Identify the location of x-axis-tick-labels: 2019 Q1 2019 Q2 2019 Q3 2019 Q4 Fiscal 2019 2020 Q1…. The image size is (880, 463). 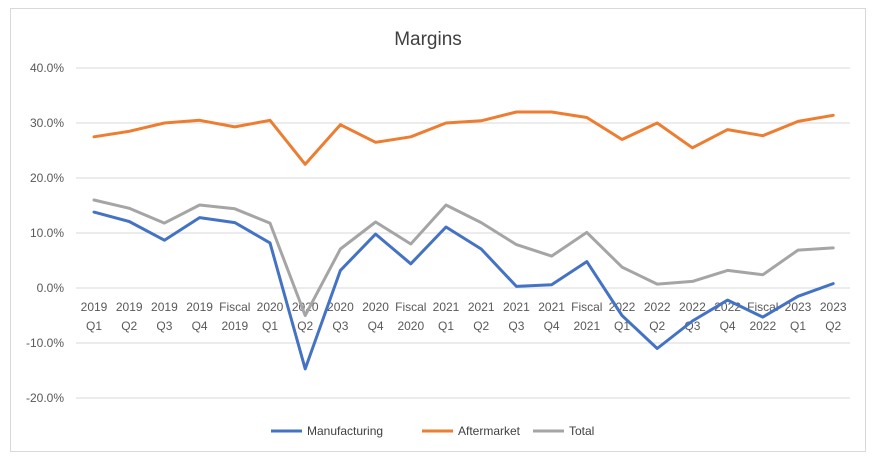
(464, 316).